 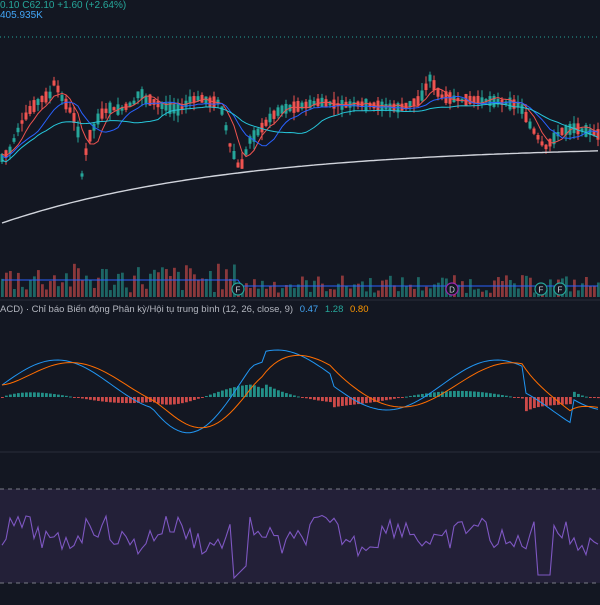 What do you see at coordinates (300, 187) in the screenshot?
I see `ma-long-line` at bounding box center [300, 187].